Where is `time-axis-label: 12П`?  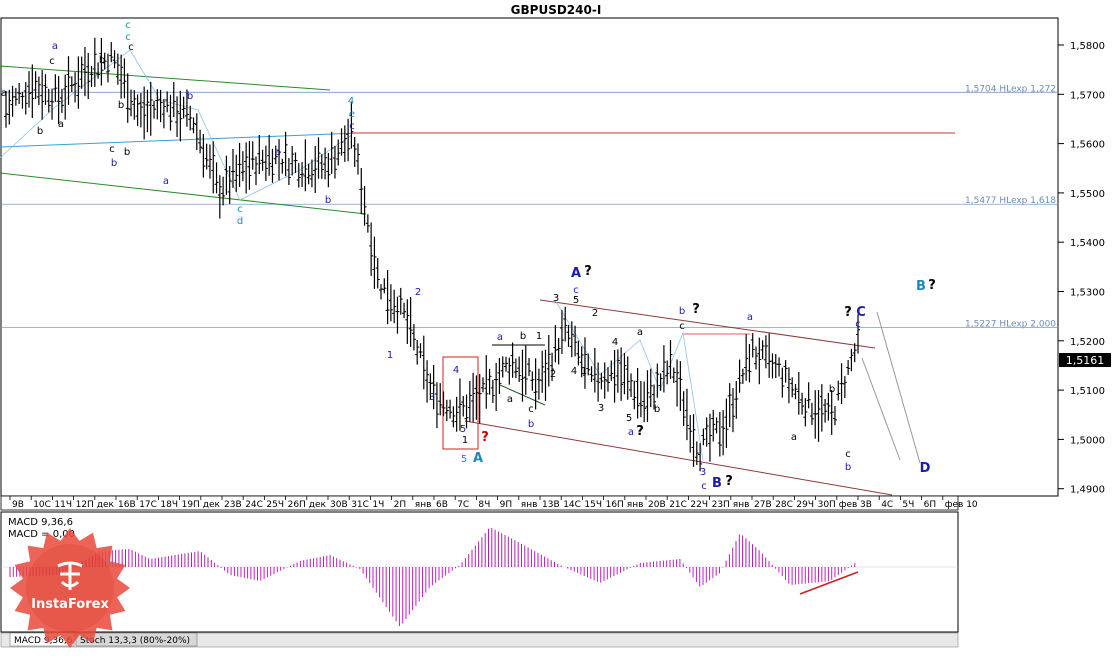
time-axis-label: 12П is located at coordinates (85, 505).